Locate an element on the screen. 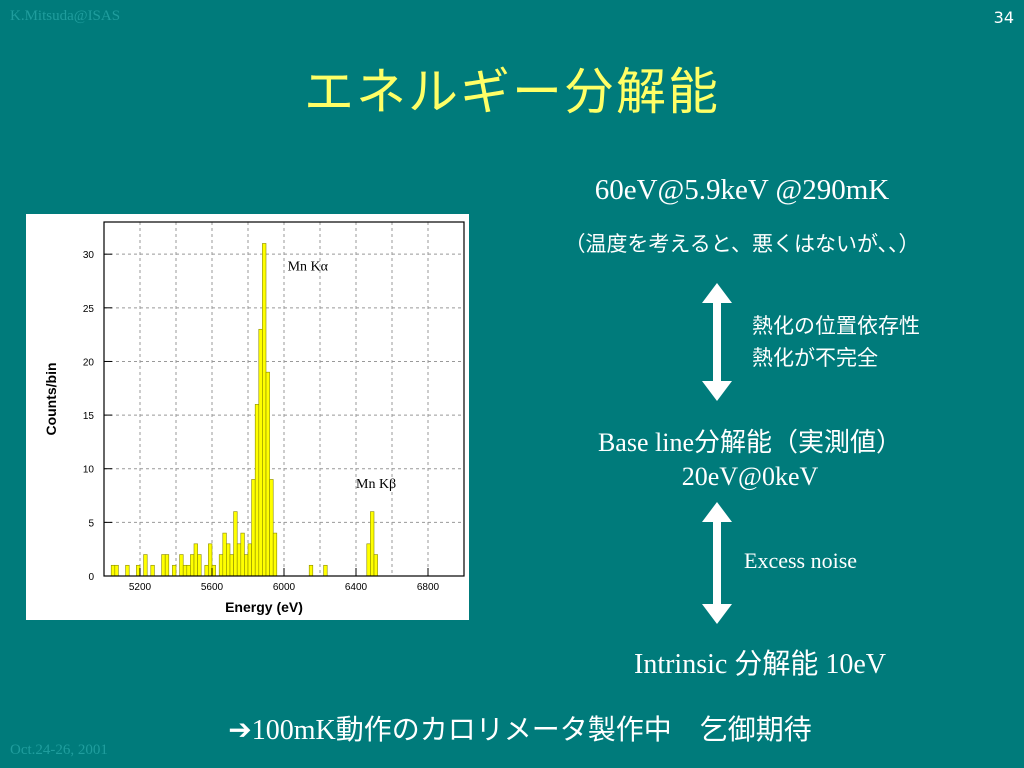 Image resolution: width=1024 pixels, height=768 pixels. footer-text-jp: 動作のカロリメータ製作中 乞御期待 is located at coordinates (573, 729).